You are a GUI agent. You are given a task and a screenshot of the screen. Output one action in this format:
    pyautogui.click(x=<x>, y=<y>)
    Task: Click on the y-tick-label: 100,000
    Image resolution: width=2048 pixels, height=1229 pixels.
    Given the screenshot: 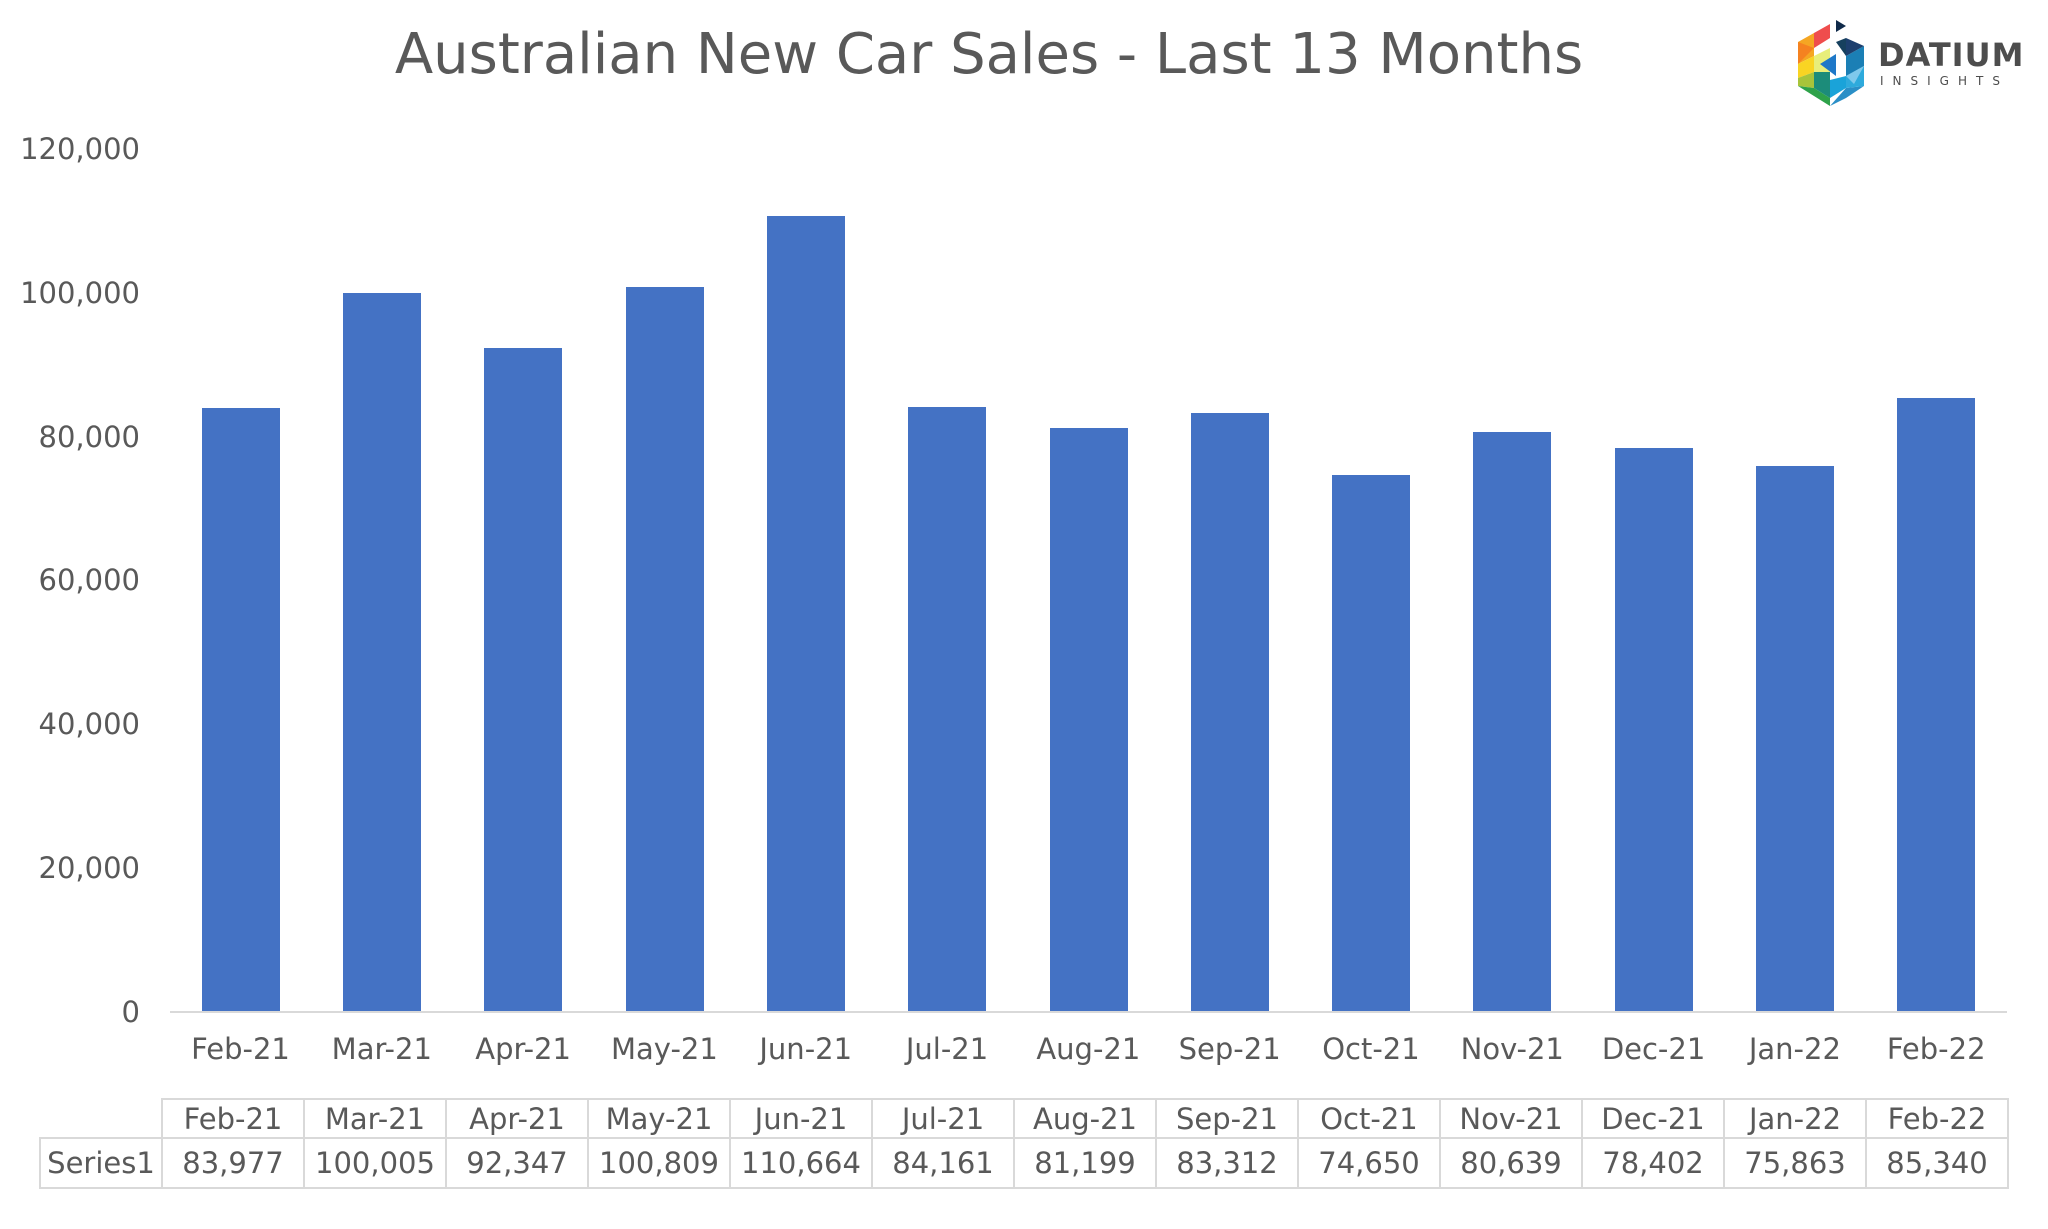 What is the action you would take?
    pyautogui.click(x=80, y=293)
    